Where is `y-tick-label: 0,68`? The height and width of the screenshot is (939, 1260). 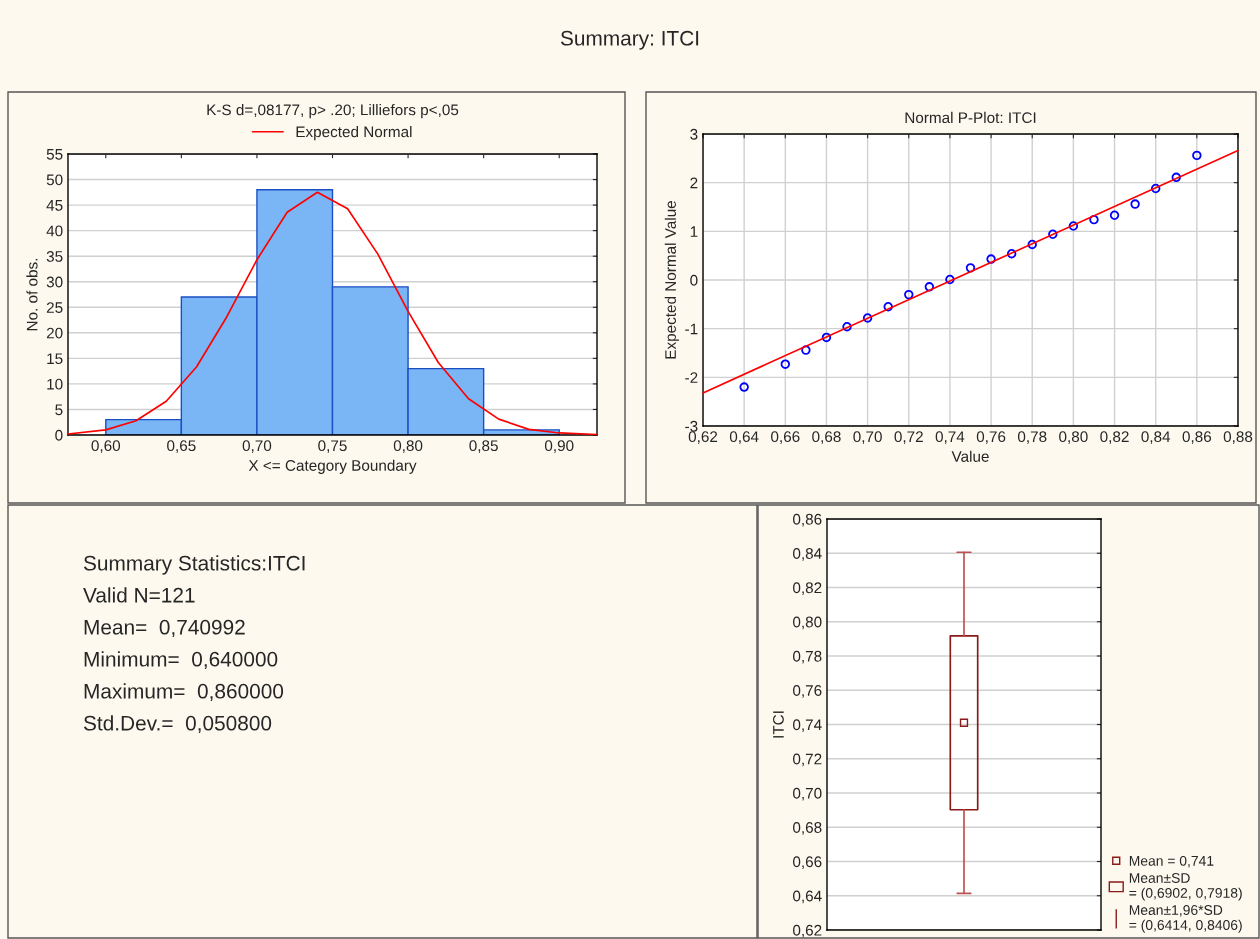
y-tick-label: 0,68 is located at coordinates (807, 828).